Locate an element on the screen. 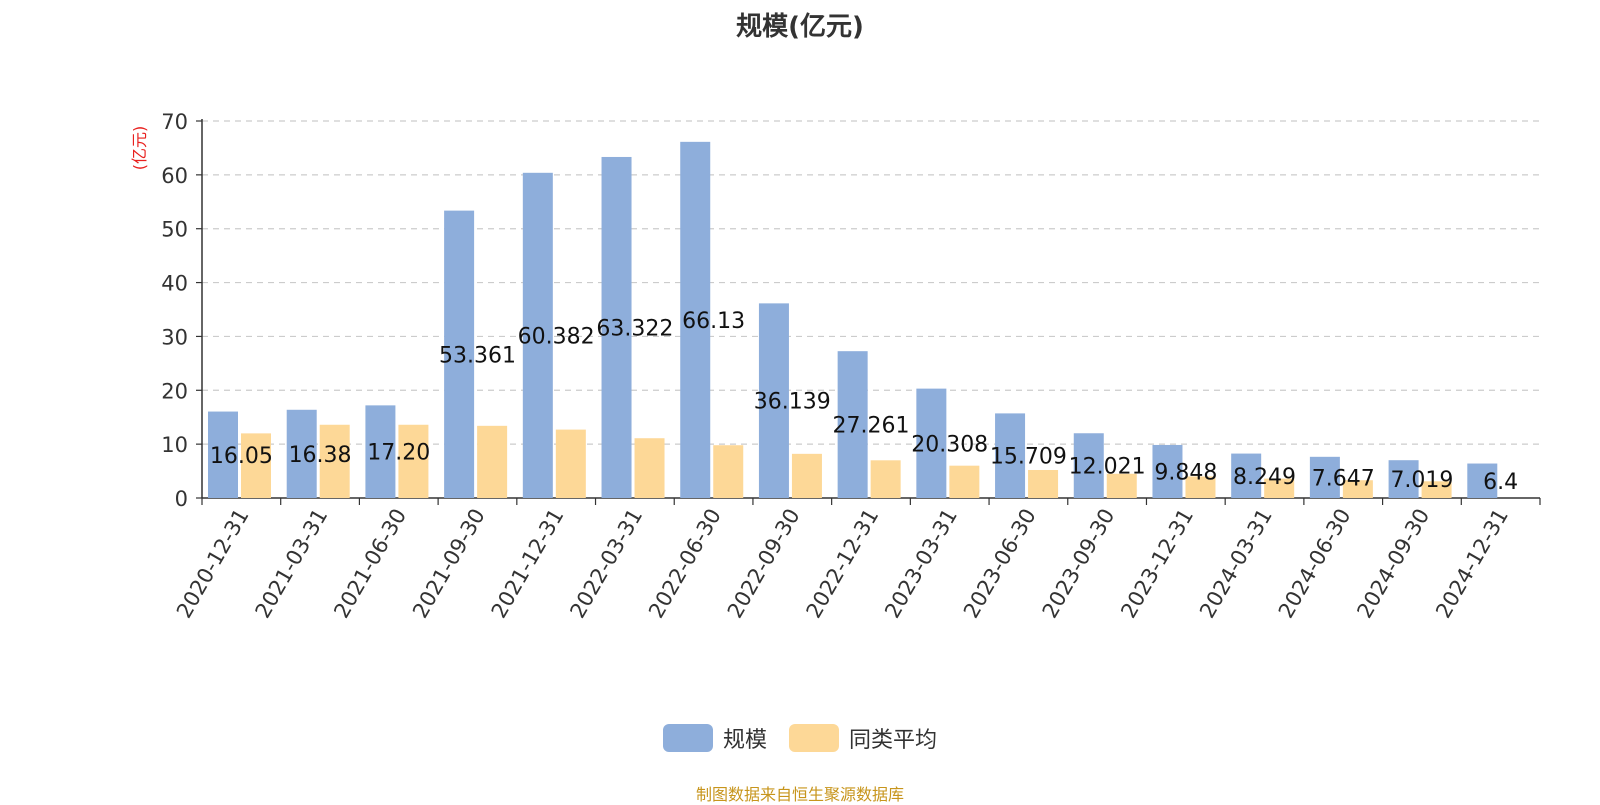 The width and height of the screenshot is (1600, 805). data-label-scale: 20.308 is located at coordinates (949, 444).